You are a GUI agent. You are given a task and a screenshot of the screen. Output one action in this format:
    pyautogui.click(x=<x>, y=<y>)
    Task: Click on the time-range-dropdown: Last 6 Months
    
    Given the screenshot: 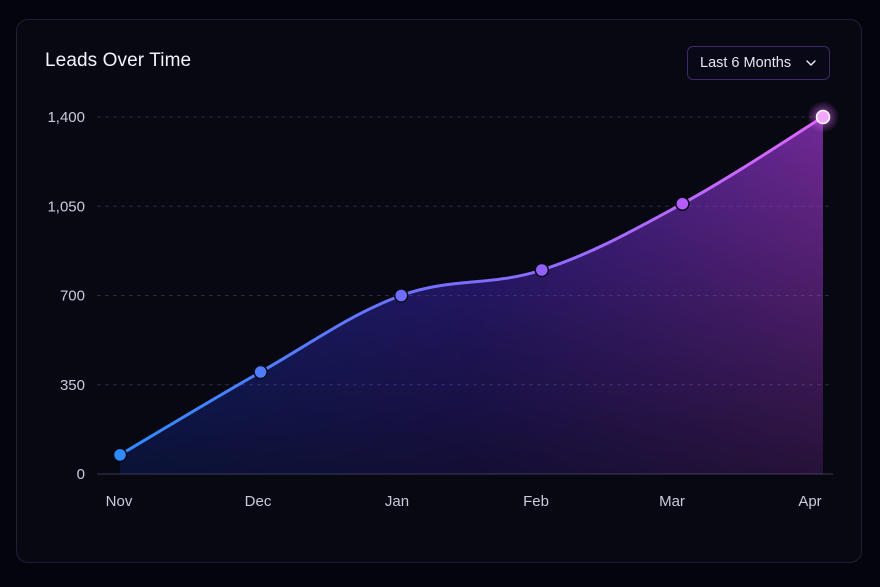 What is the action you would take?
    pyautogui.click(x=758, y=63)
    